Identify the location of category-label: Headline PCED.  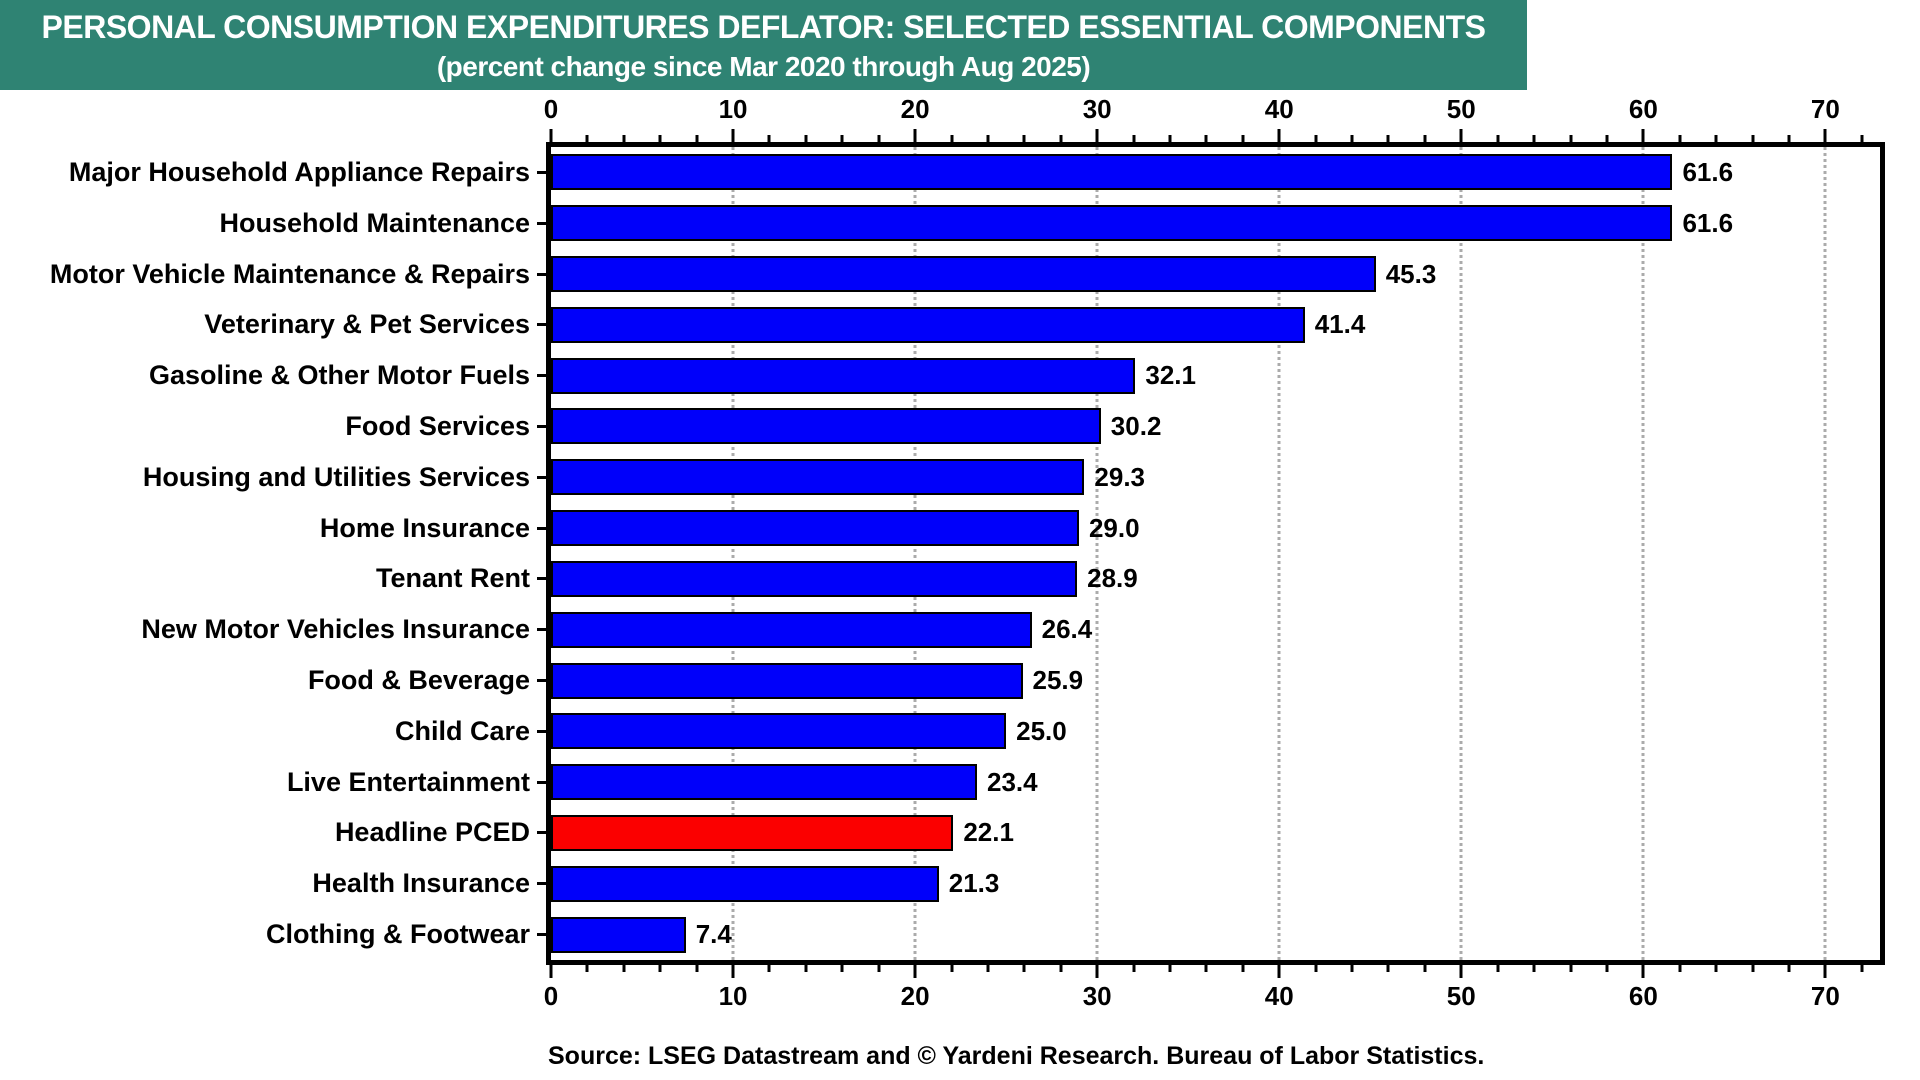
(432, 832).